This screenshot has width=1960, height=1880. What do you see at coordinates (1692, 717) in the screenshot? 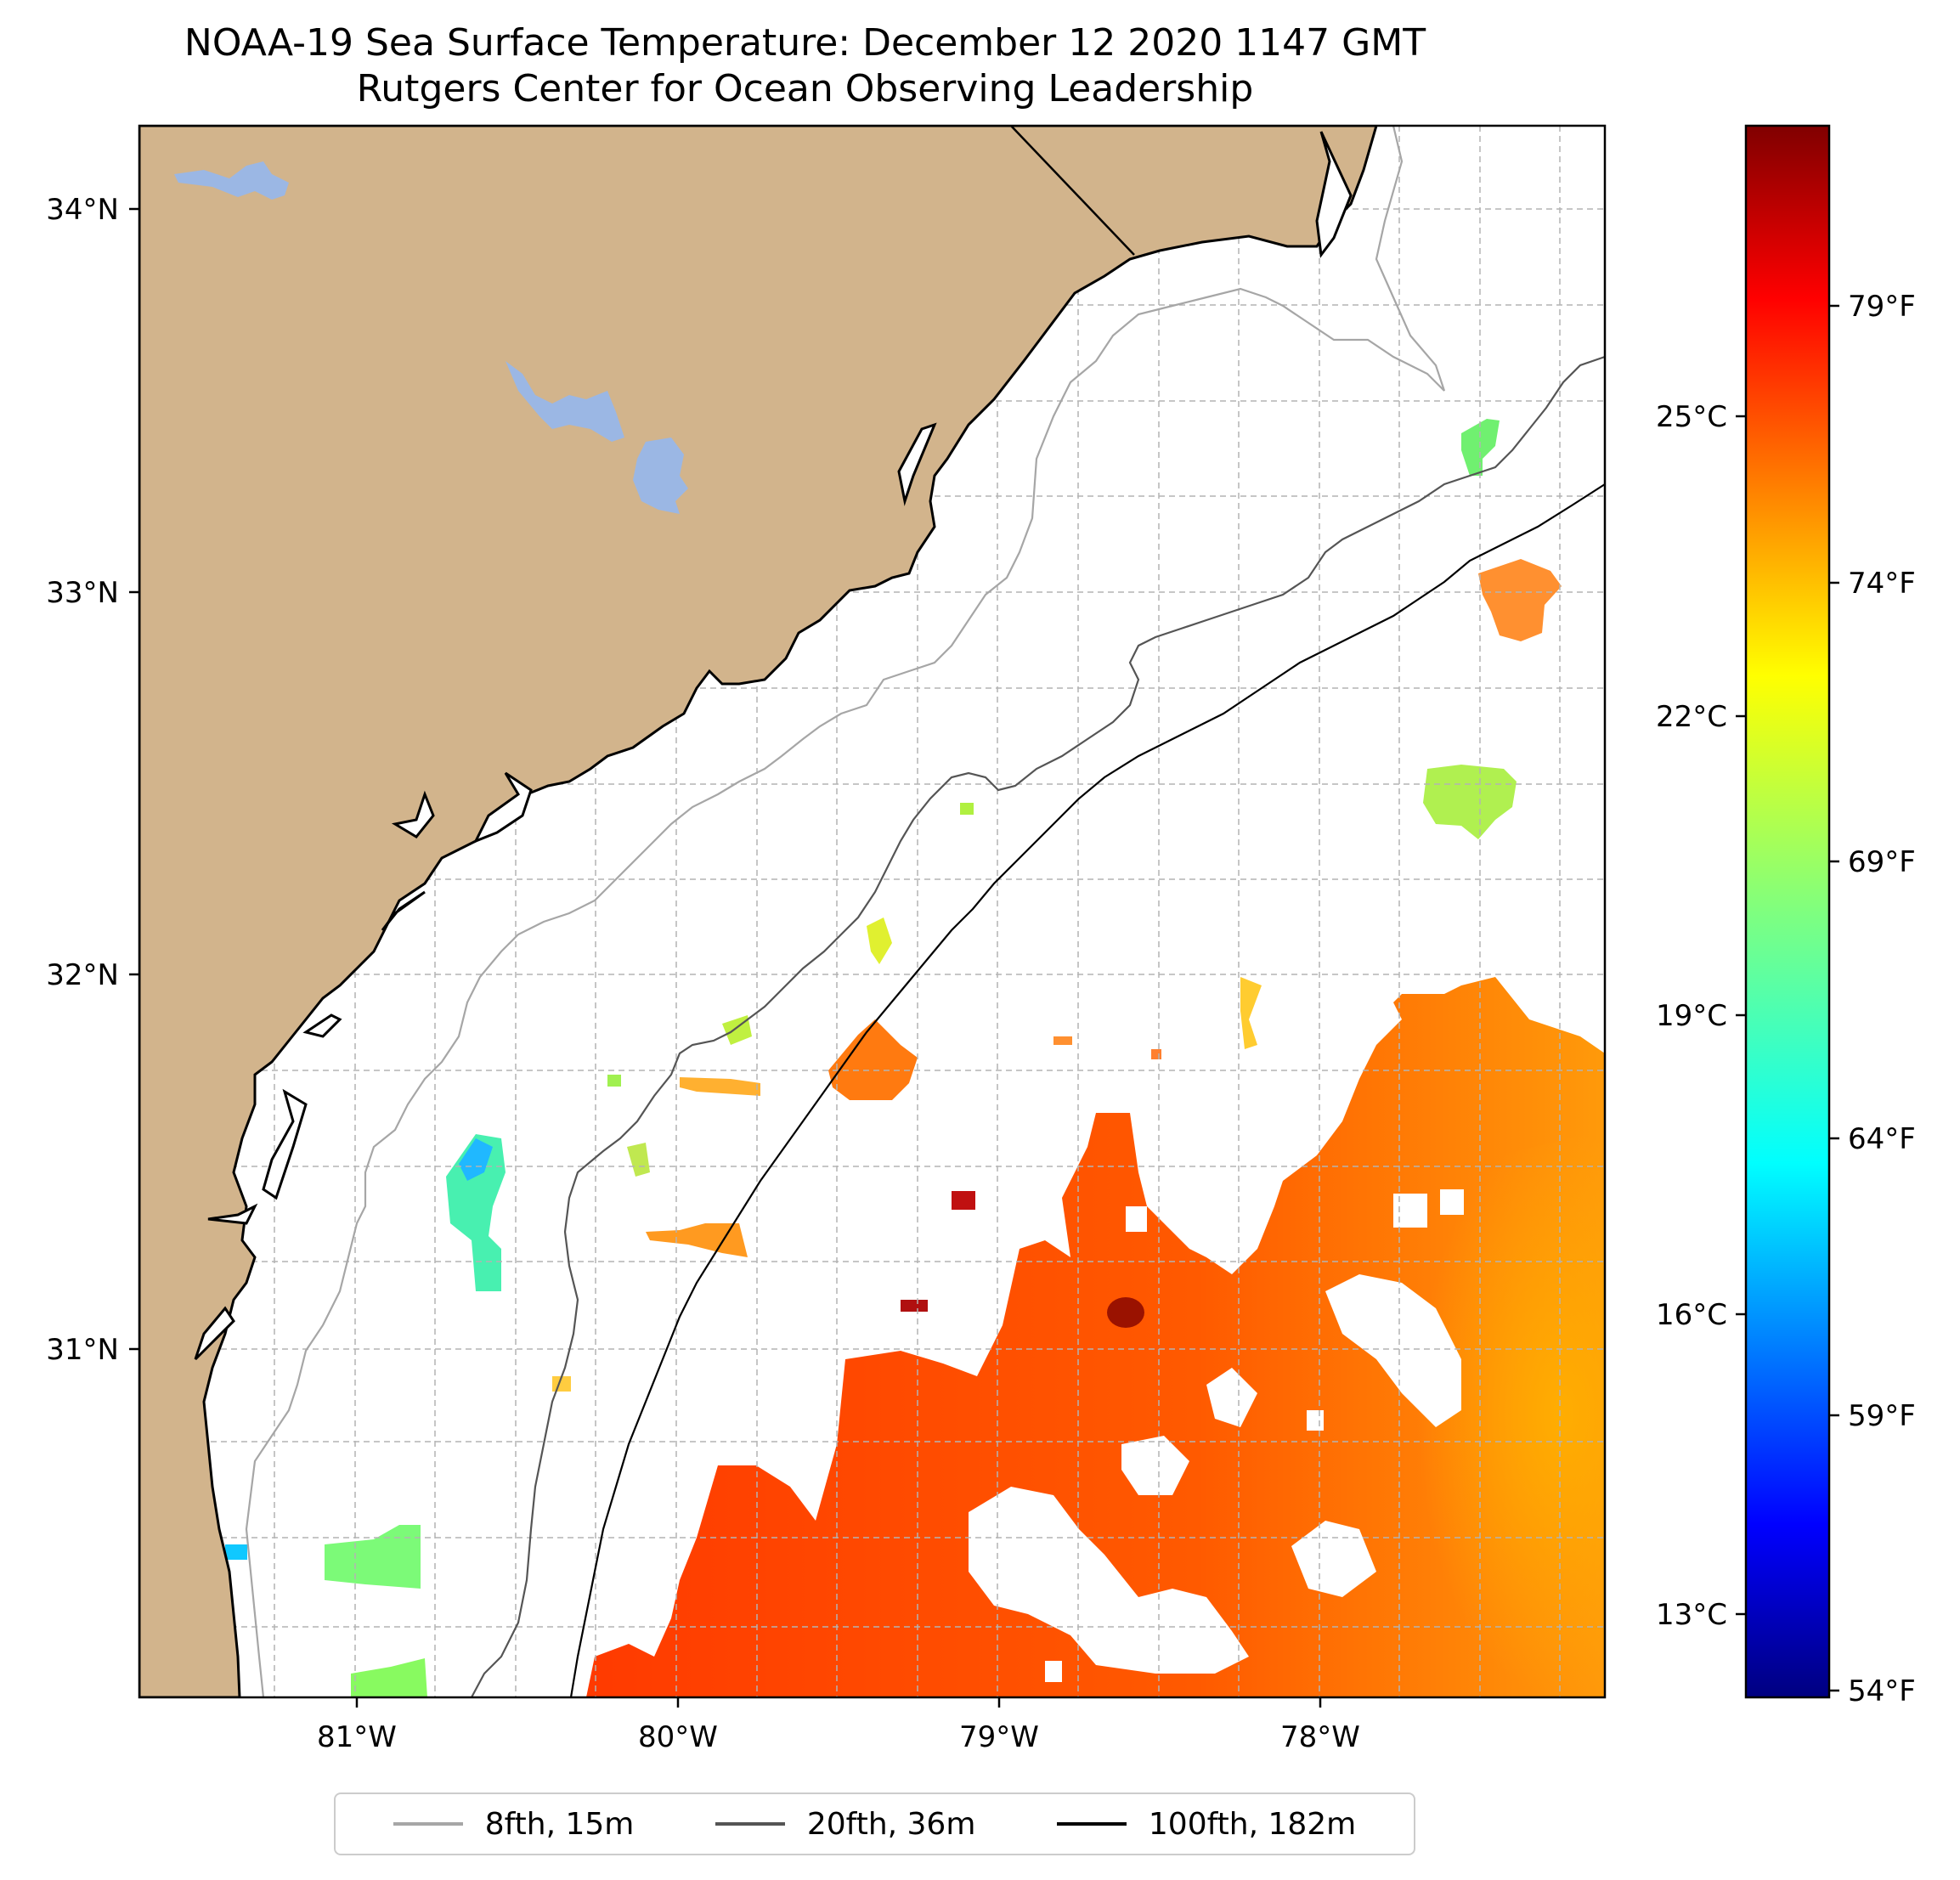
I see `colorbar-label-22c: 22°C` at bounding box center [1692, 717].